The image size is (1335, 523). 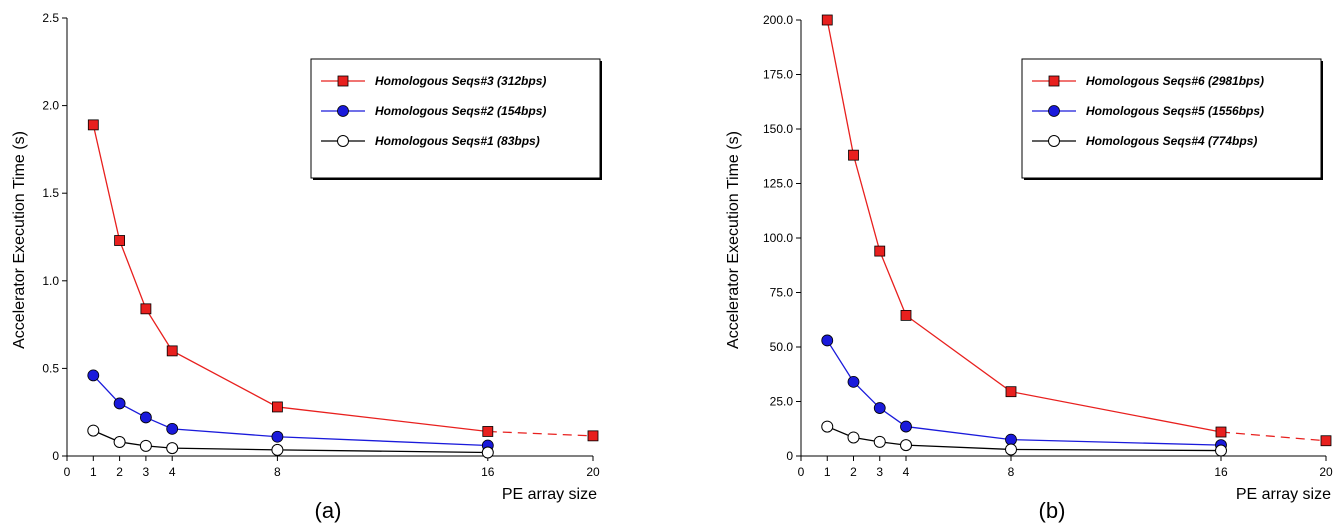 I want to click on y-tick-label: 75.0, so click(x=782, y=293).